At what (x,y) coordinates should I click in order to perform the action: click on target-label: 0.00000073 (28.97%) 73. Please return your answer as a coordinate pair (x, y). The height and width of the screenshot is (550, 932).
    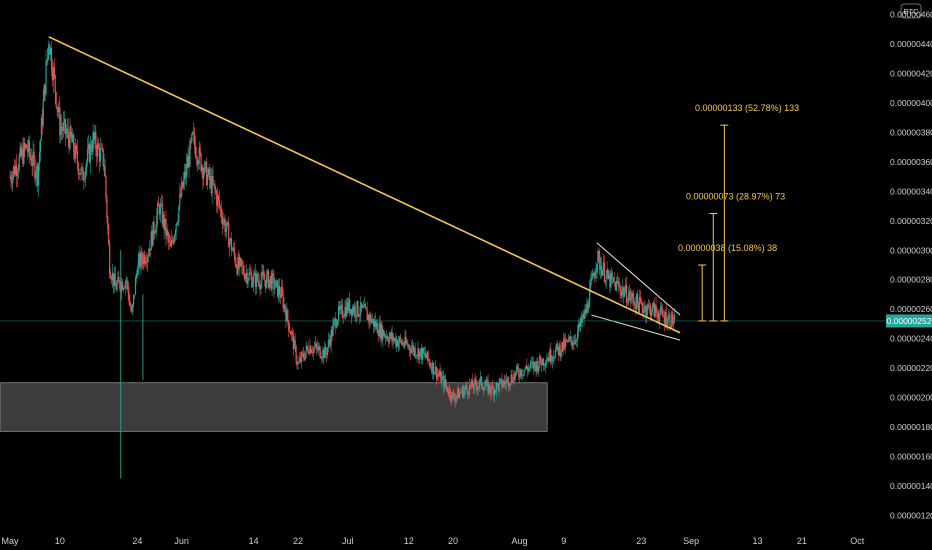
    Looking at the image, I should click on (735, 196).